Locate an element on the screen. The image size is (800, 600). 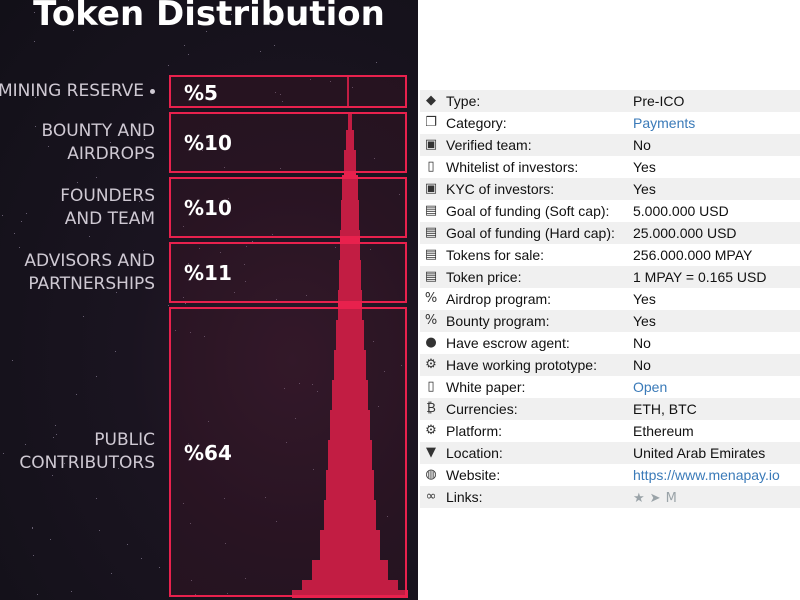
medium-icon: M is located at coordinates (671, 498).